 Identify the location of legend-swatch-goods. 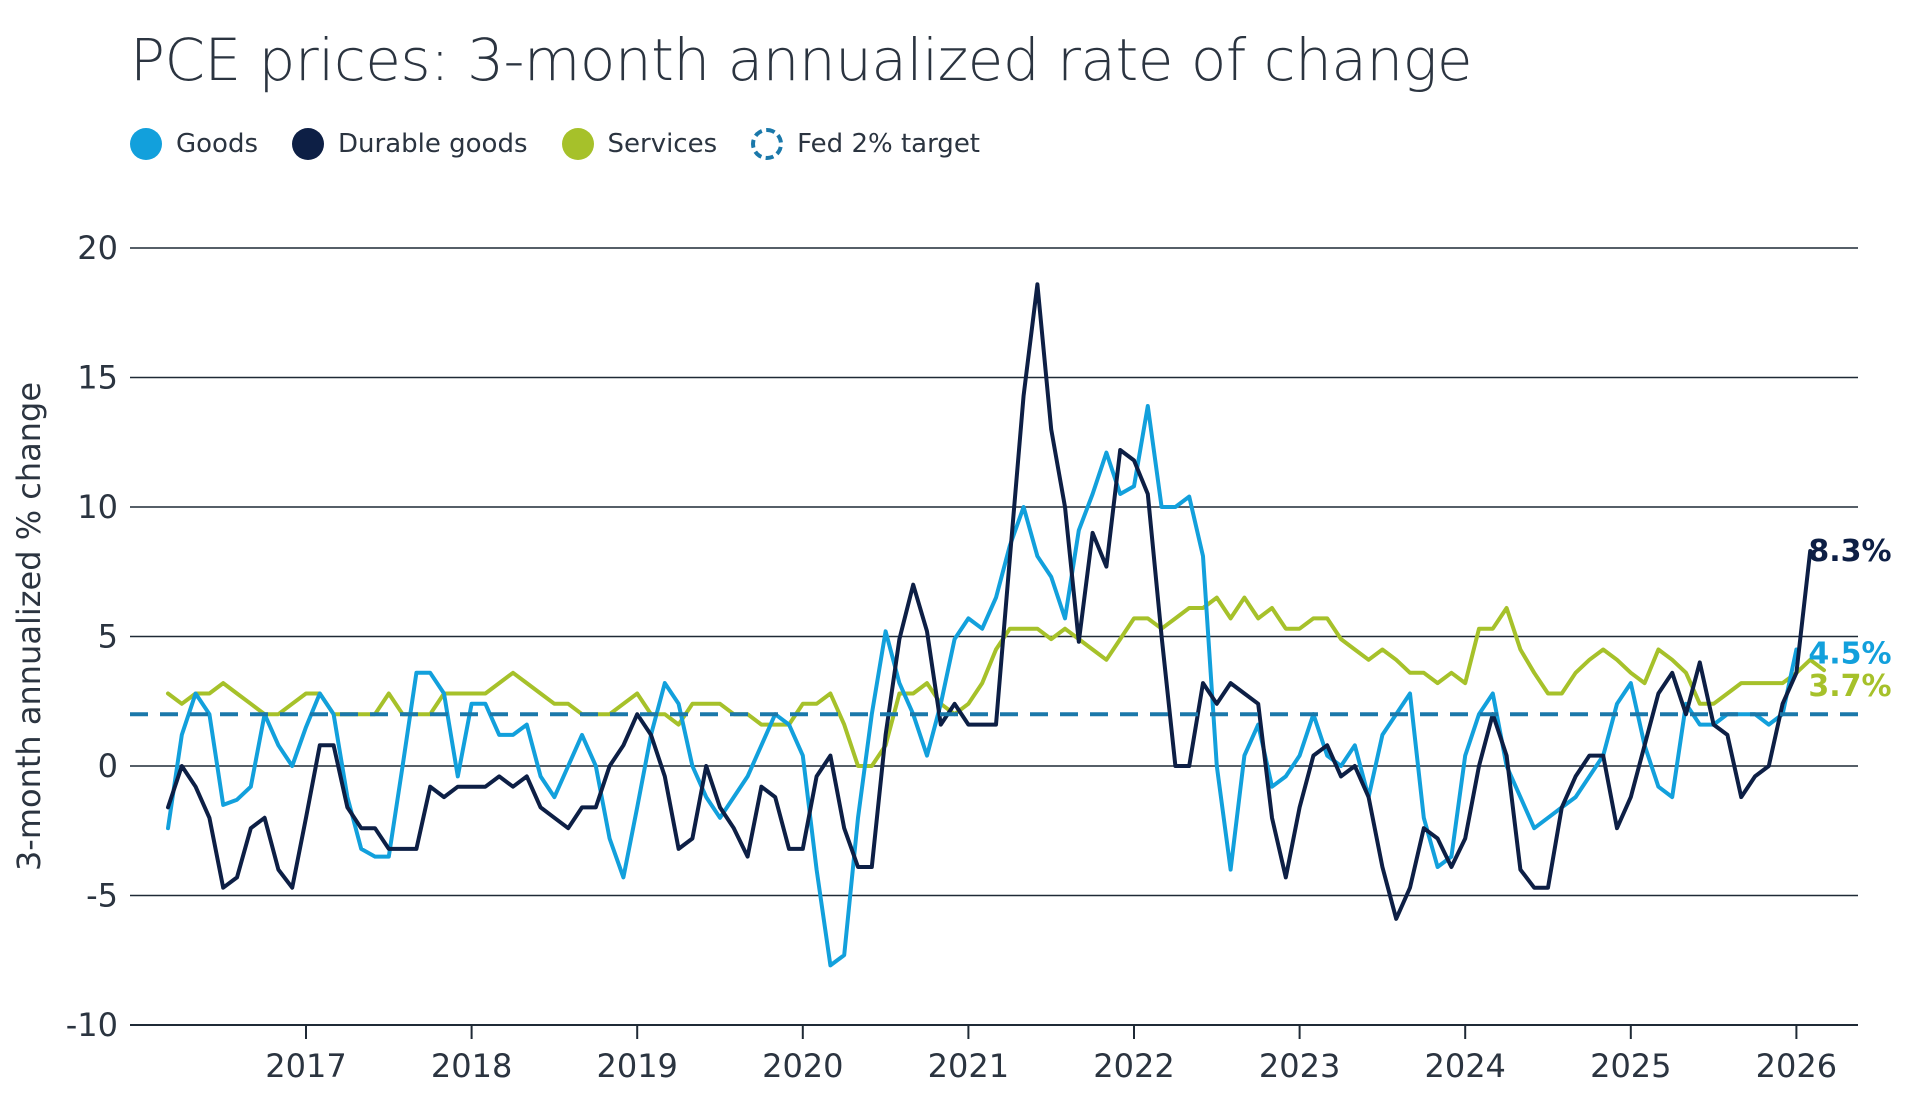
(146, 144).